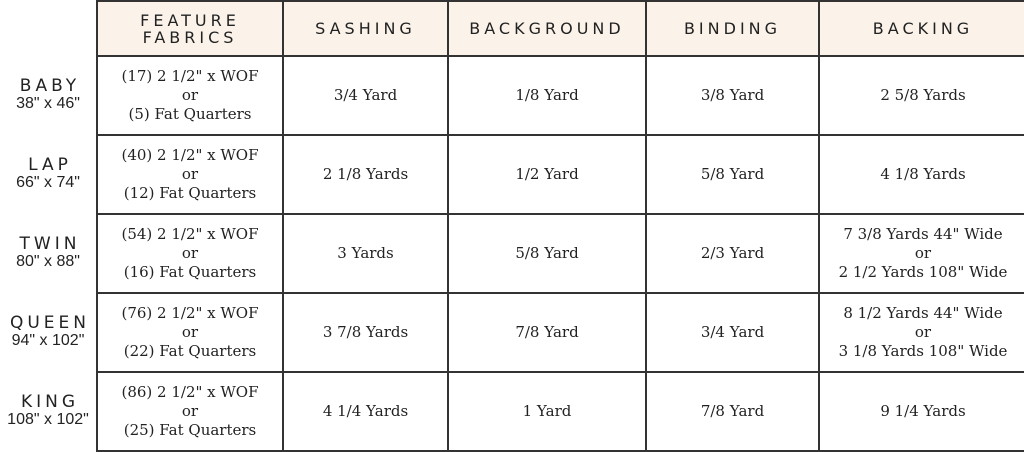  Describe the element at coordinates (732, 253) in the screenshot. I see `cell-binding: 2/3 Yard` at that location.